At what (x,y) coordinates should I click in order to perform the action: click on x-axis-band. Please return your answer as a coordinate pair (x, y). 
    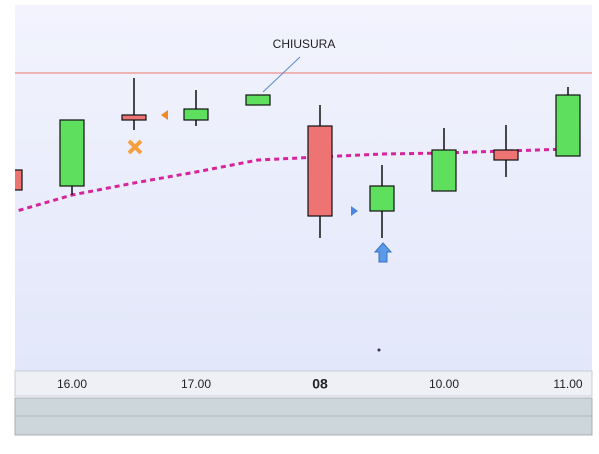
    Looking at the image, I should click on (303, 383).